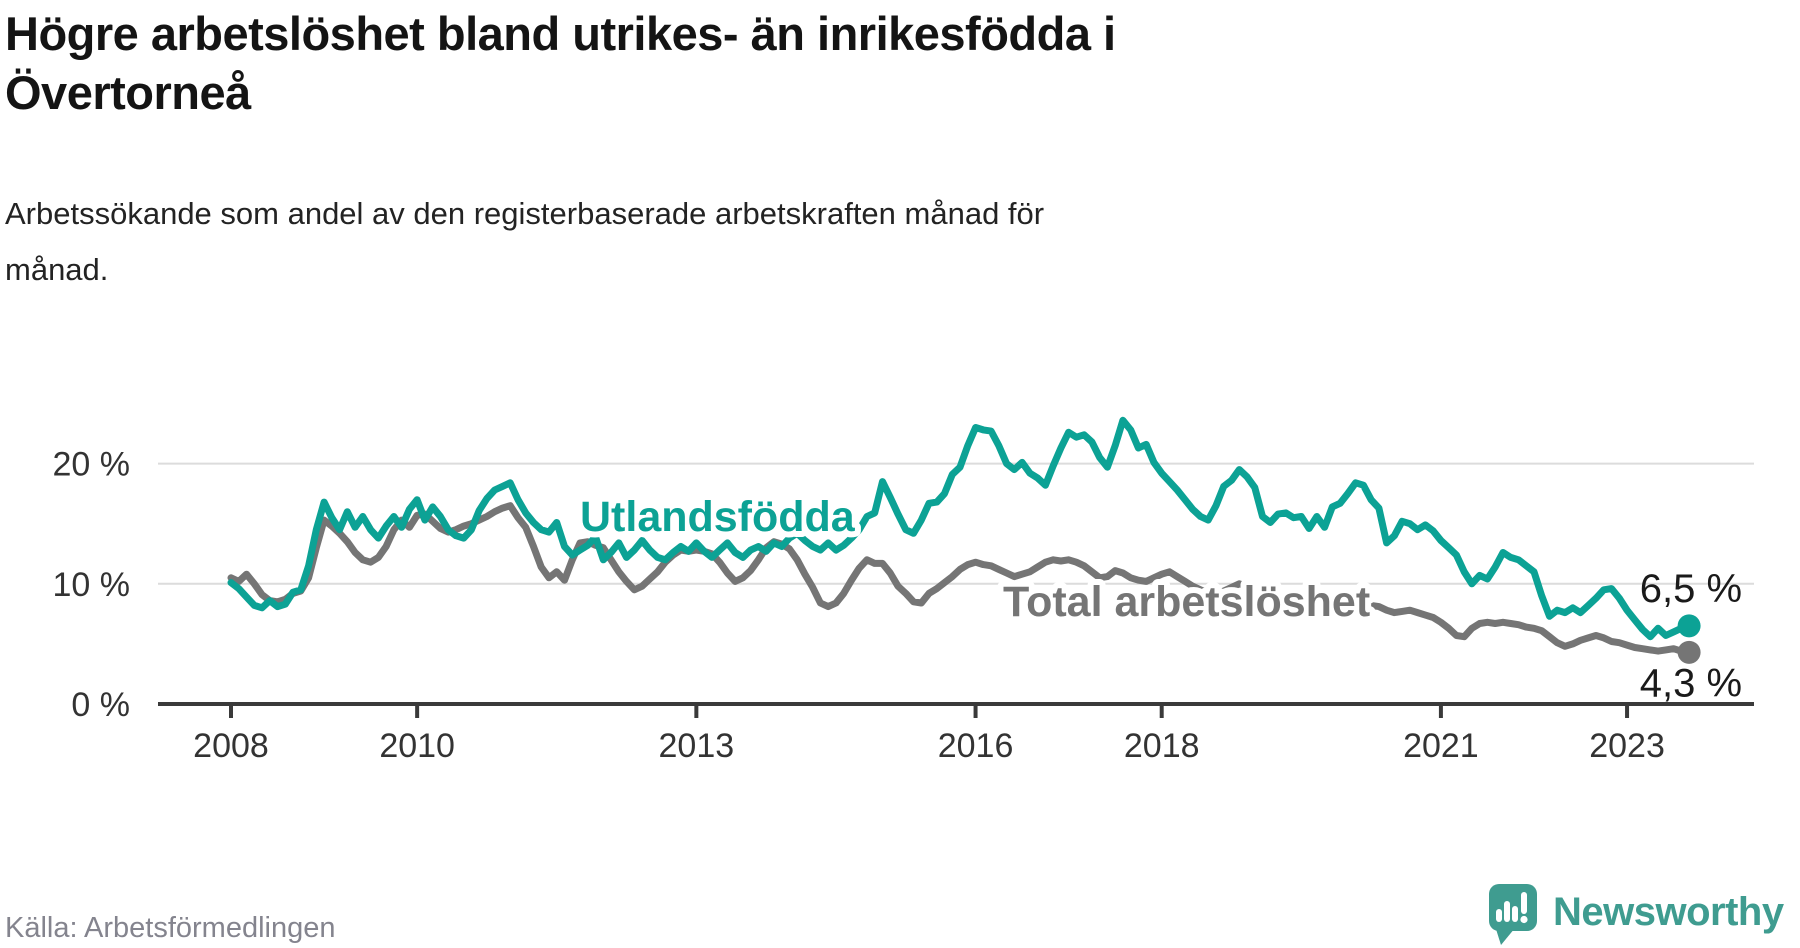  What do you see at coordinates (1441, 746) in the screenshot?
I see `x-tick-label-2021: 2021` at bounding box center [1441, 746].